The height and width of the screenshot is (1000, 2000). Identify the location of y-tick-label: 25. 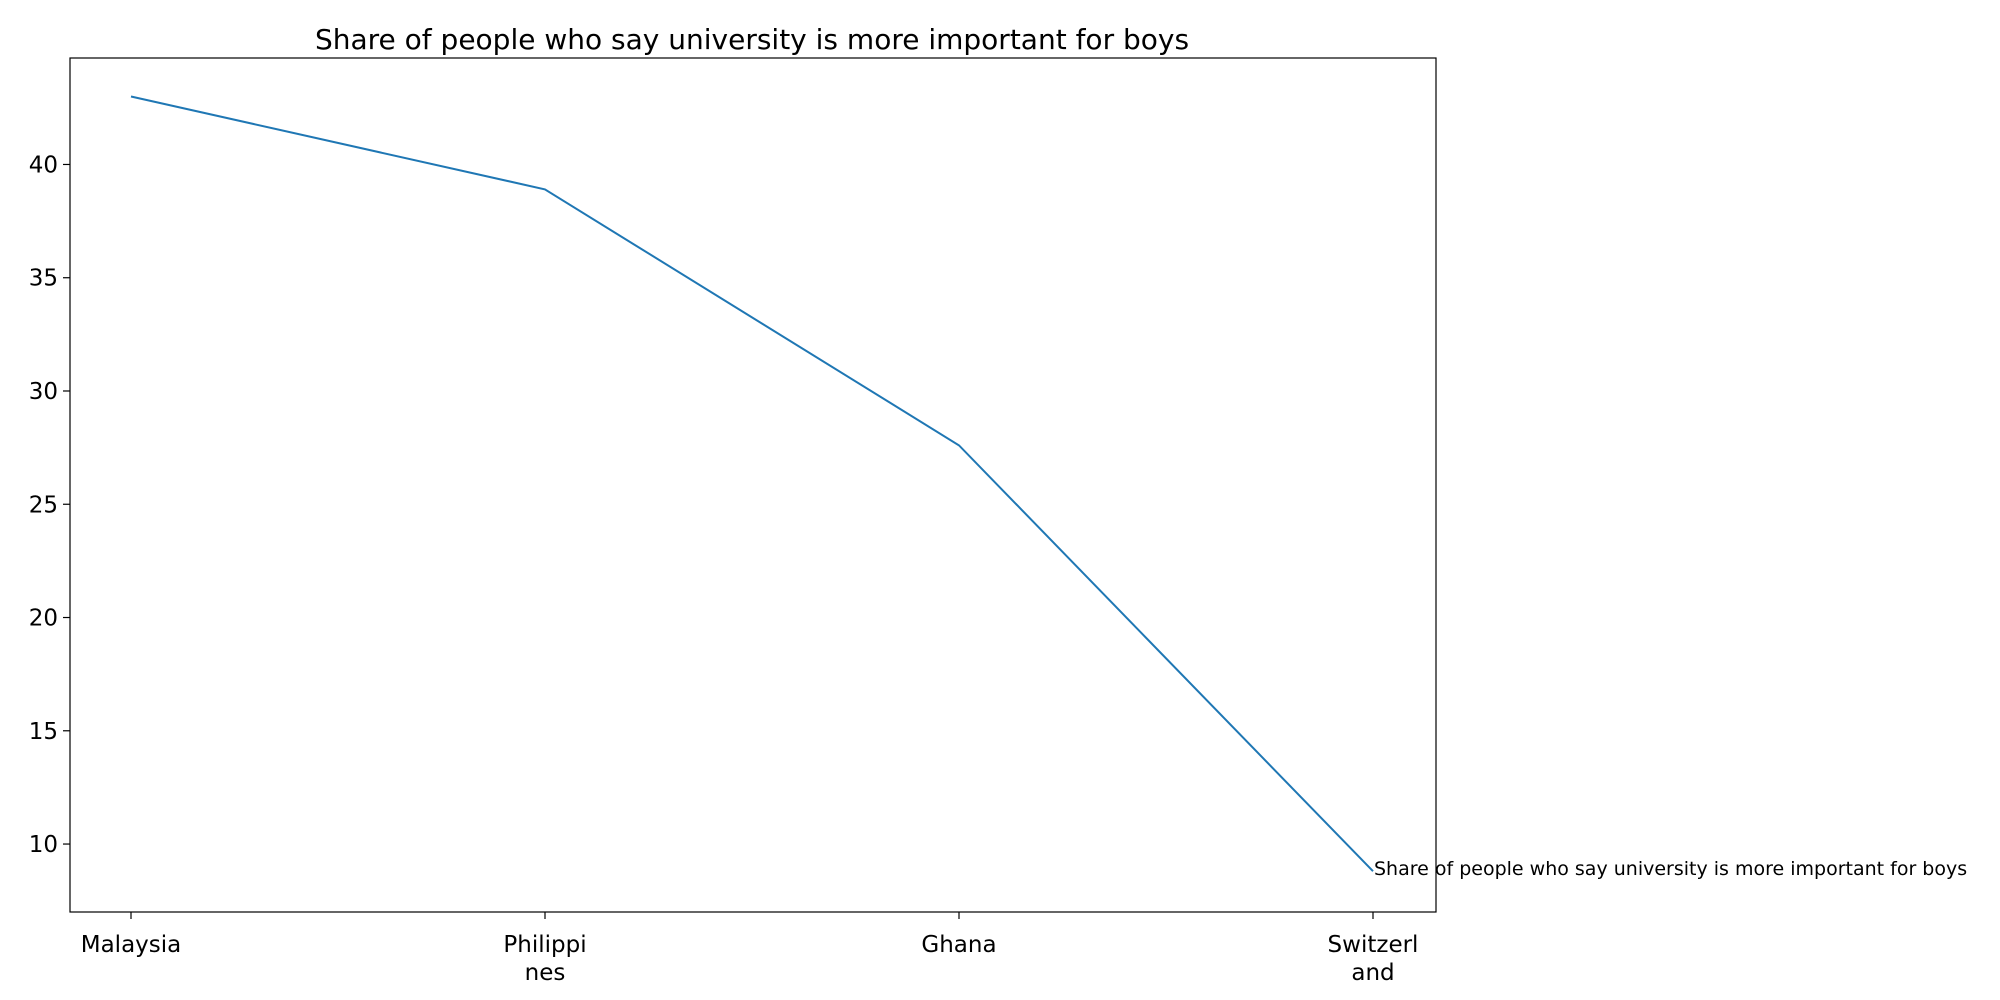
(43, 505).